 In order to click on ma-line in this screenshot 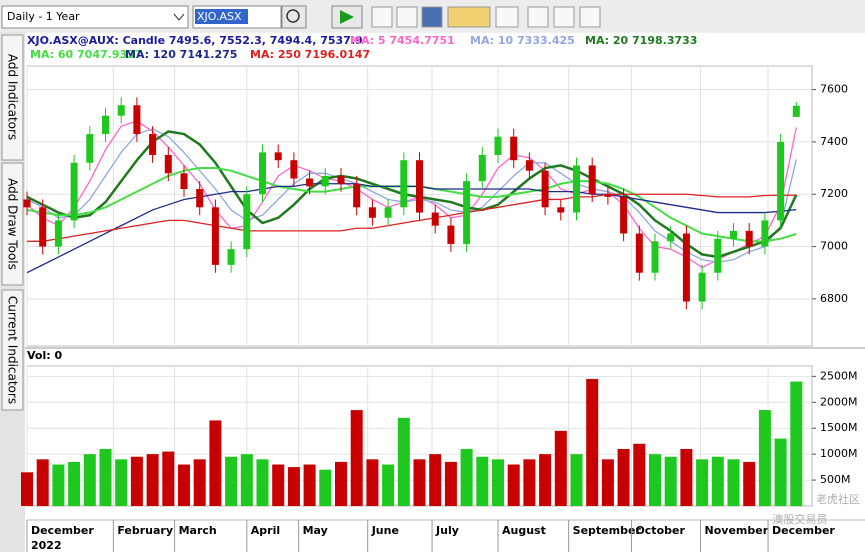, I will do `click(411, 228)`.